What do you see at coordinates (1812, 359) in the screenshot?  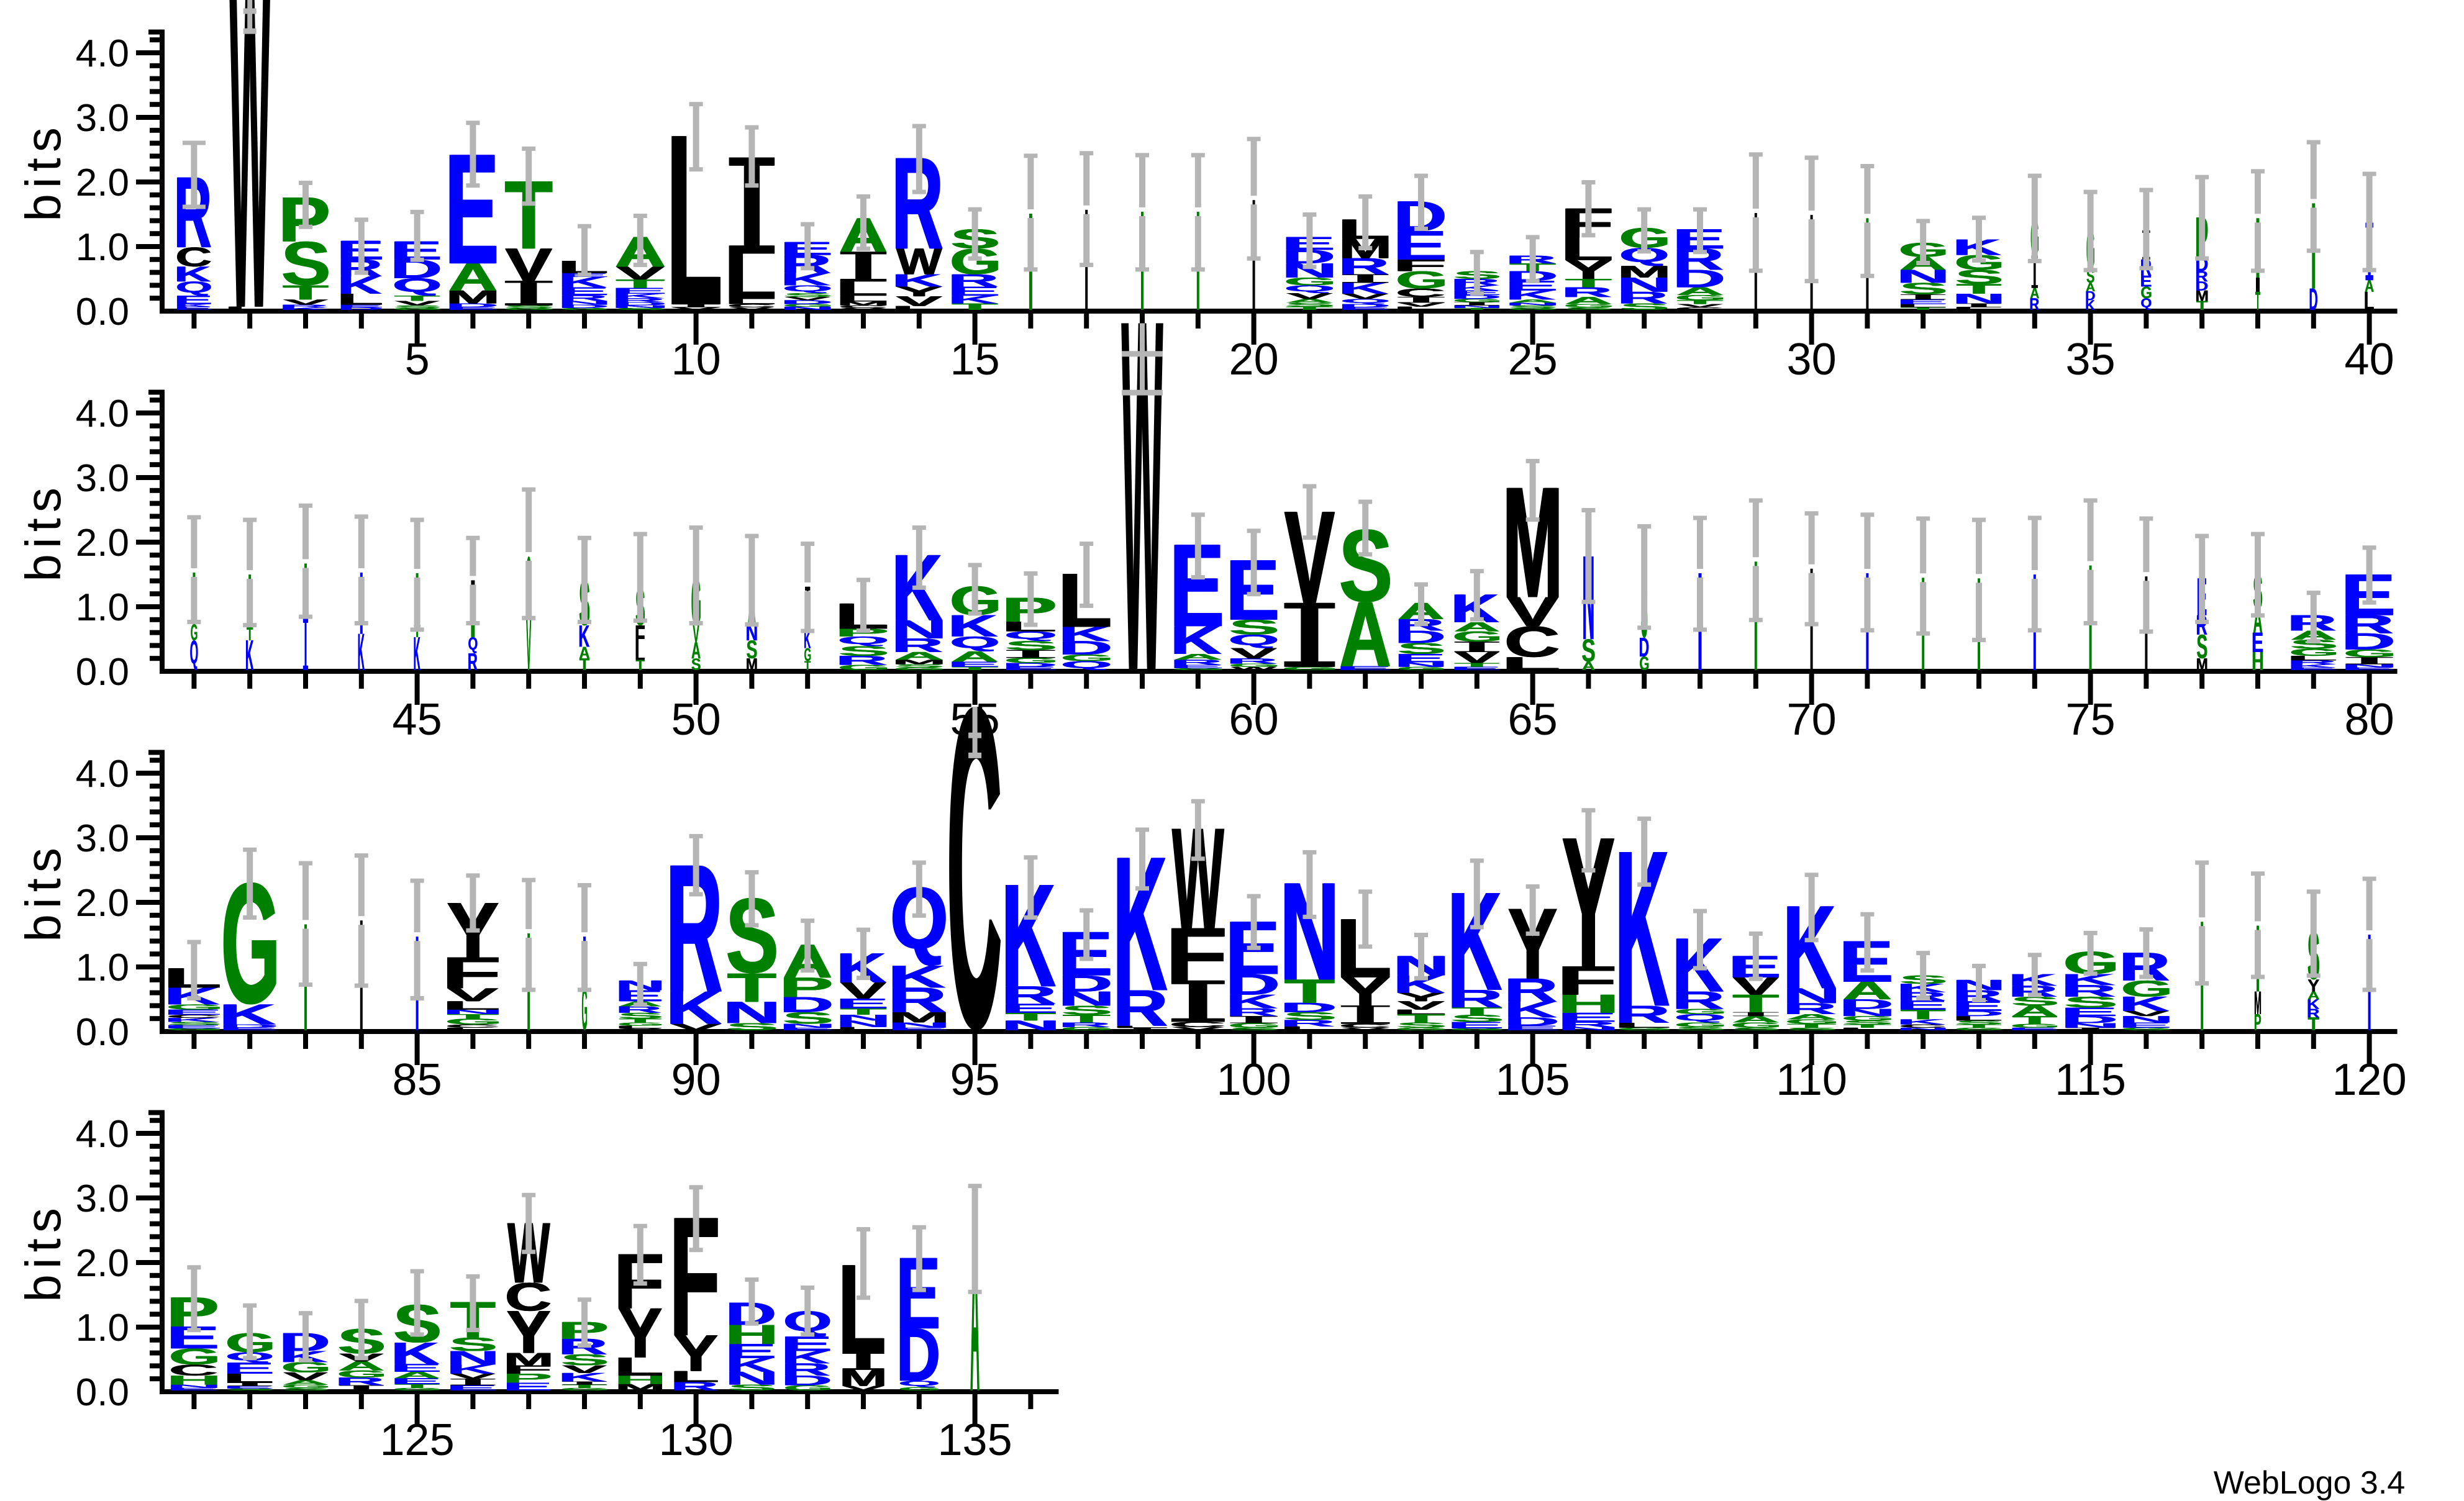 I see `svg-text: 30` at bounding box center [1812, 359].